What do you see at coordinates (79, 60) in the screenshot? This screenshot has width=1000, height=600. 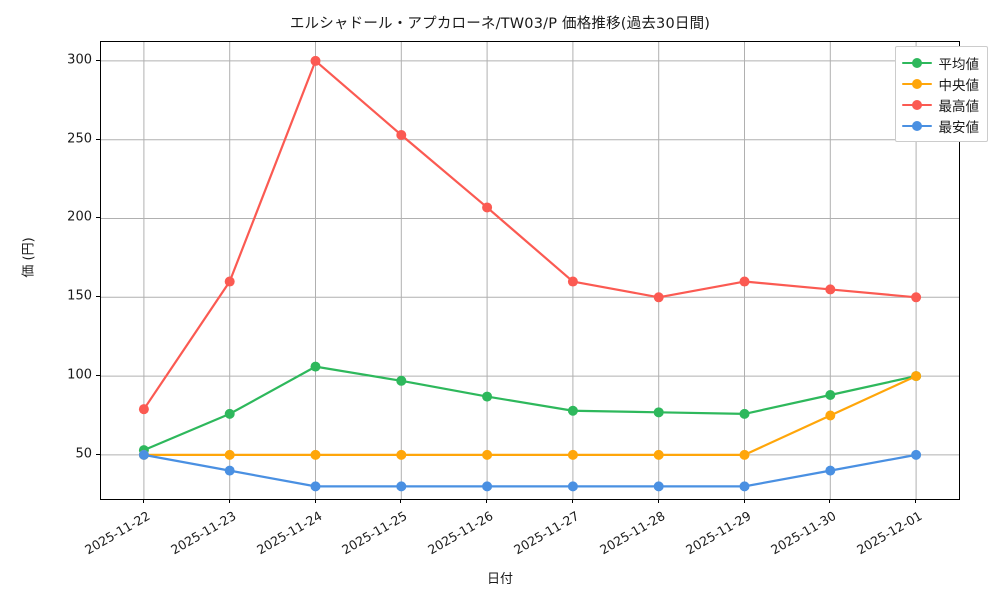 I see `y-tick-label: 300` at bounding box center [79, 60].